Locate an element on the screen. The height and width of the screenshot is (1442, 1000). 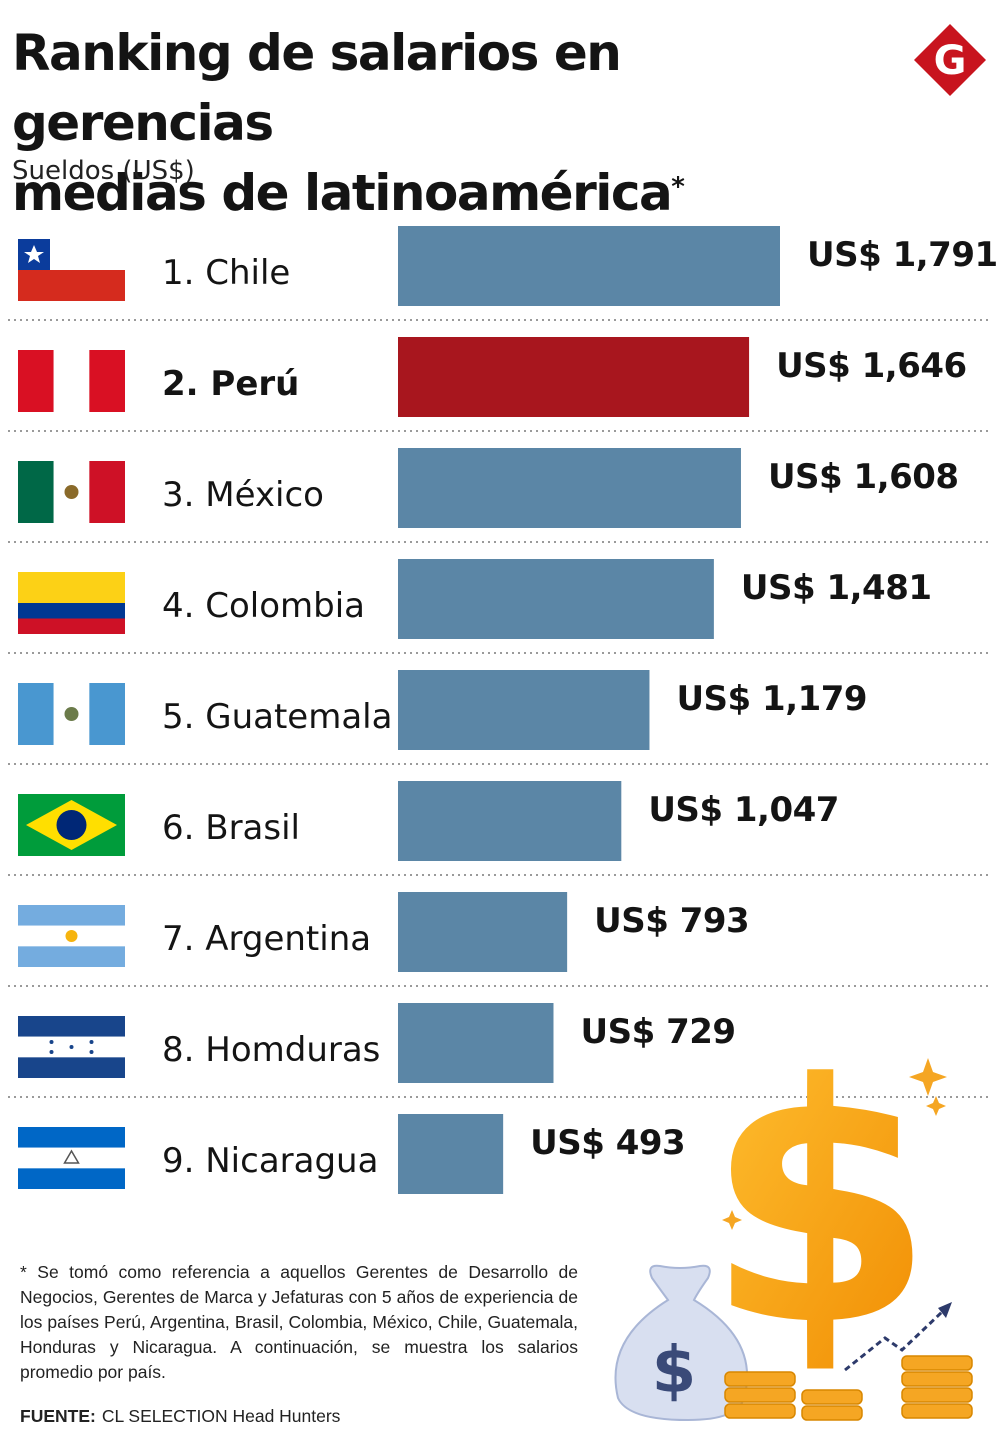
source-line: FUENTE: CL SELECTION Head Hunters is located at coordinates (180, 1416).